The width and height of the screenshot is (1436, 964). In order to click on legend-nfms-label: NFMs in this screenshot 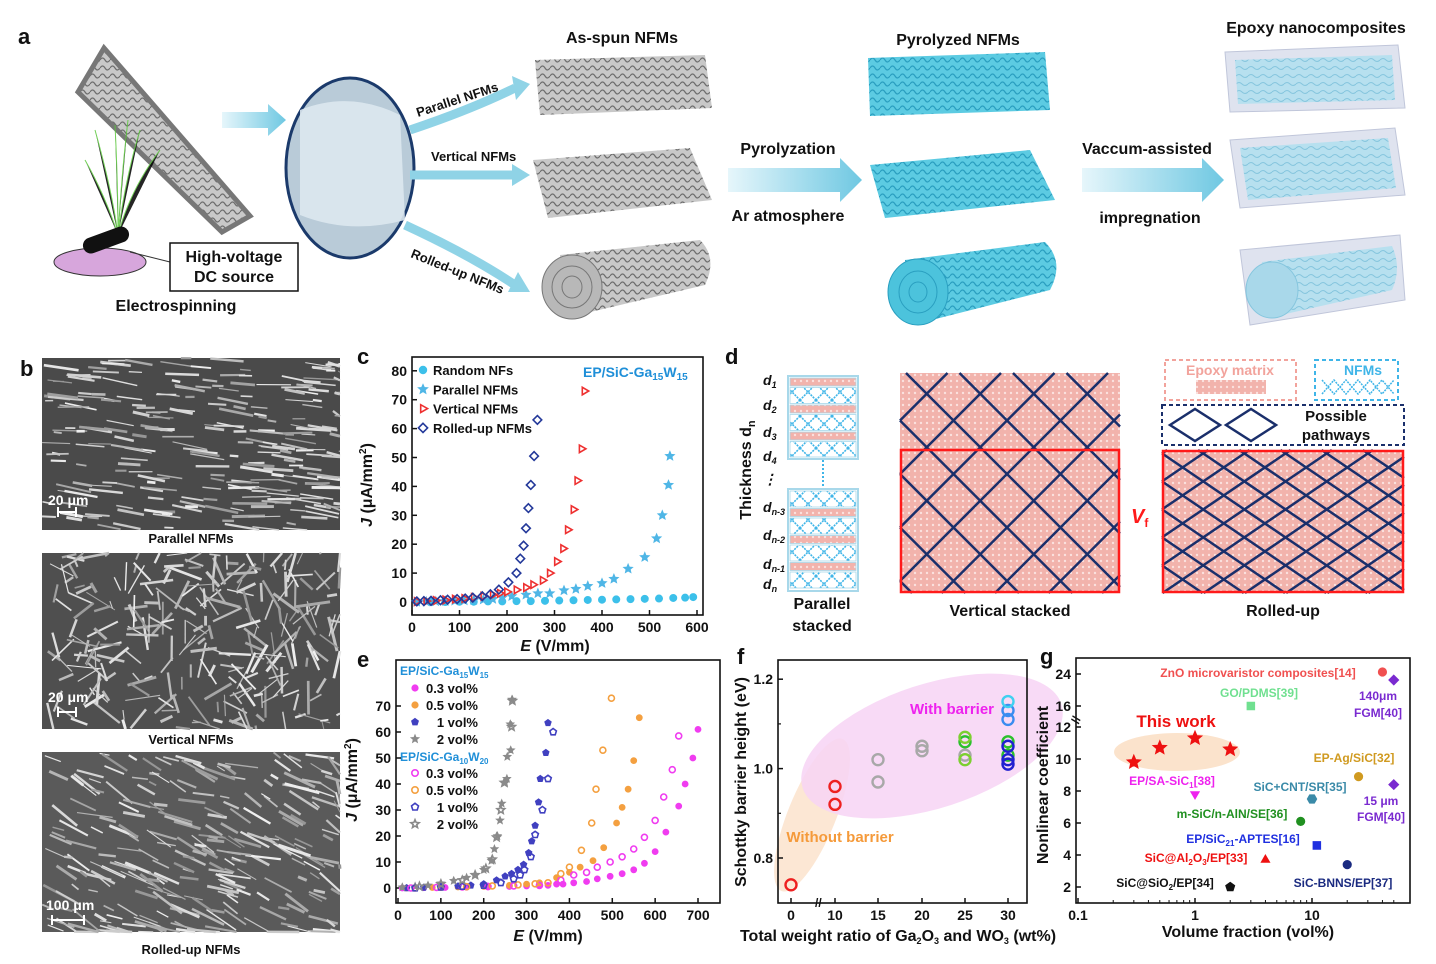, I will do `click(1363, 370)`.